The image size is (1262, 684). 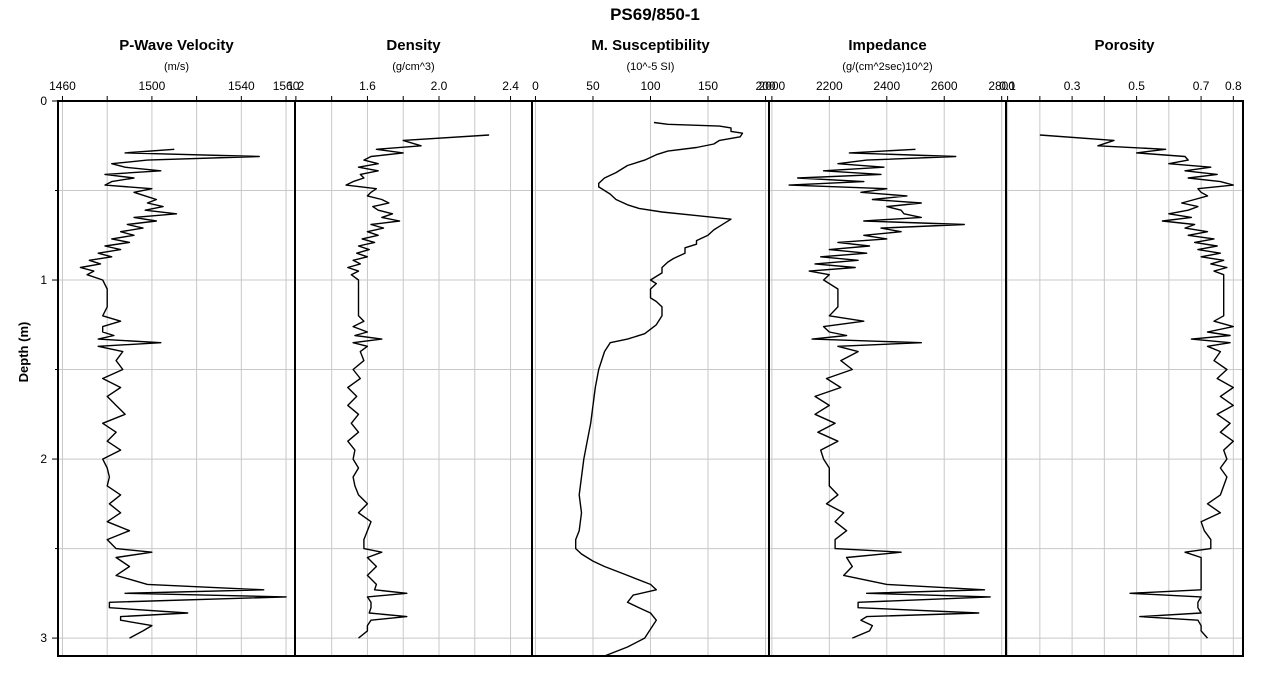 What do you see at coordinates (655, 14) in the screenshot?
I see `chart-title: PS69/850-1` at bounding box center [655, 14].